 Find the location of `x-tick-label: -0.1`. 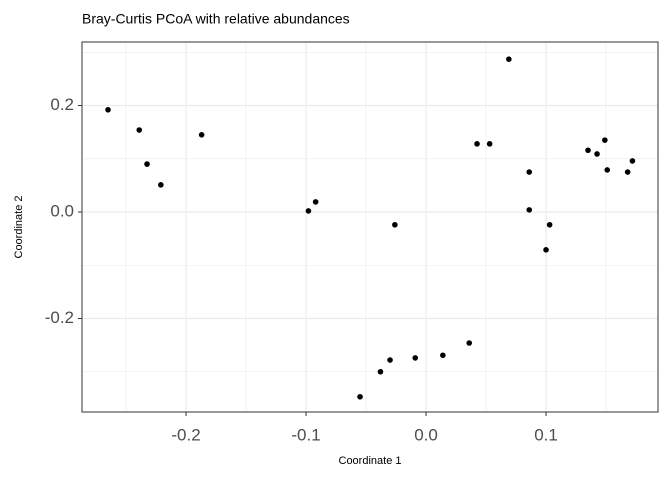

x-tick-label: -0.1 is located at coordinates (305, 434).